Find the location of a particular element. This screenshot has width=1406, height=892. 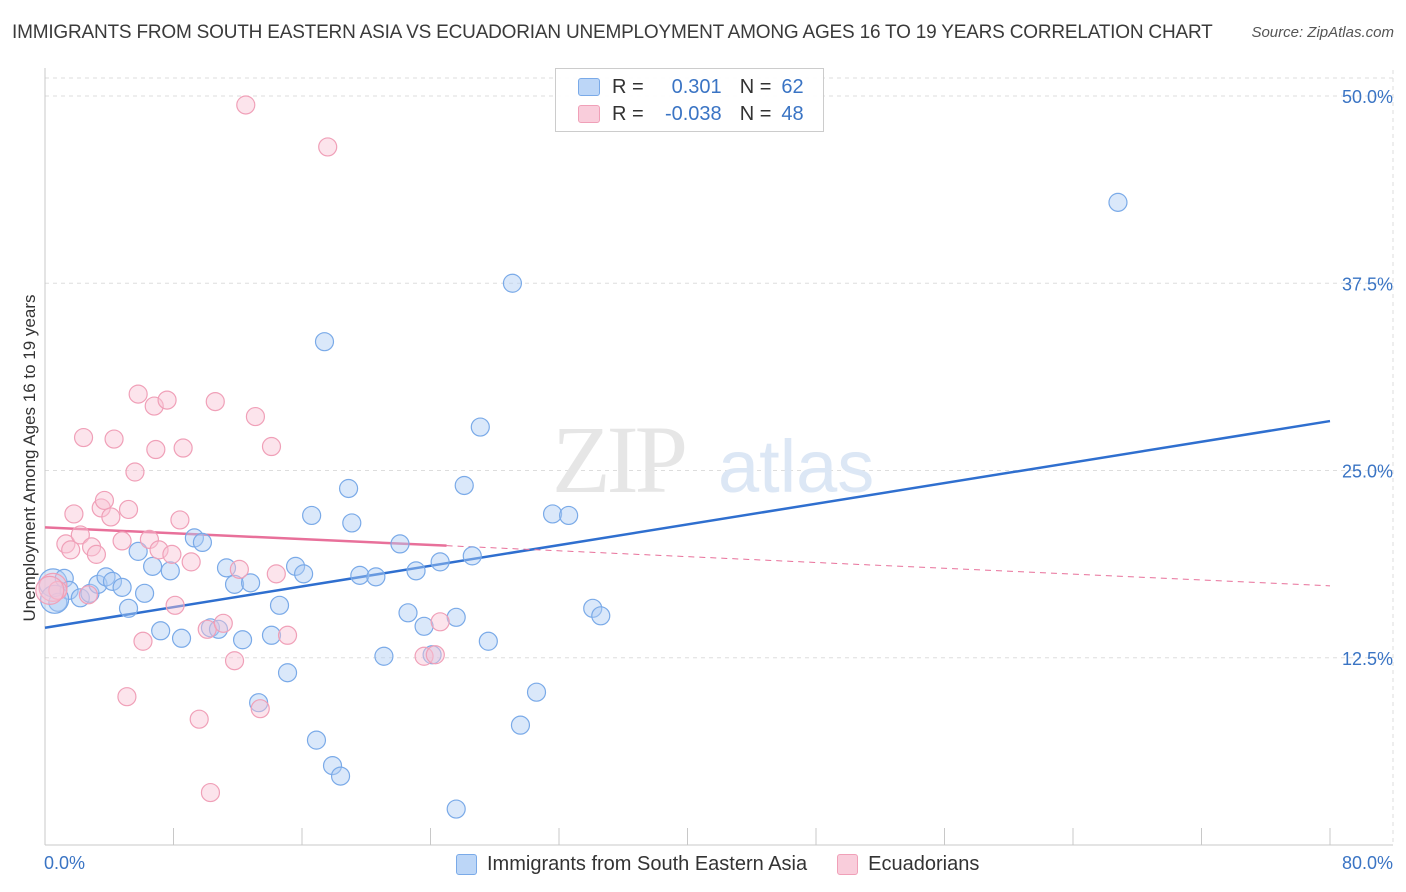

legend-row-series-1: R = 0.301 N = 62 is located at coordinates (691, 87).